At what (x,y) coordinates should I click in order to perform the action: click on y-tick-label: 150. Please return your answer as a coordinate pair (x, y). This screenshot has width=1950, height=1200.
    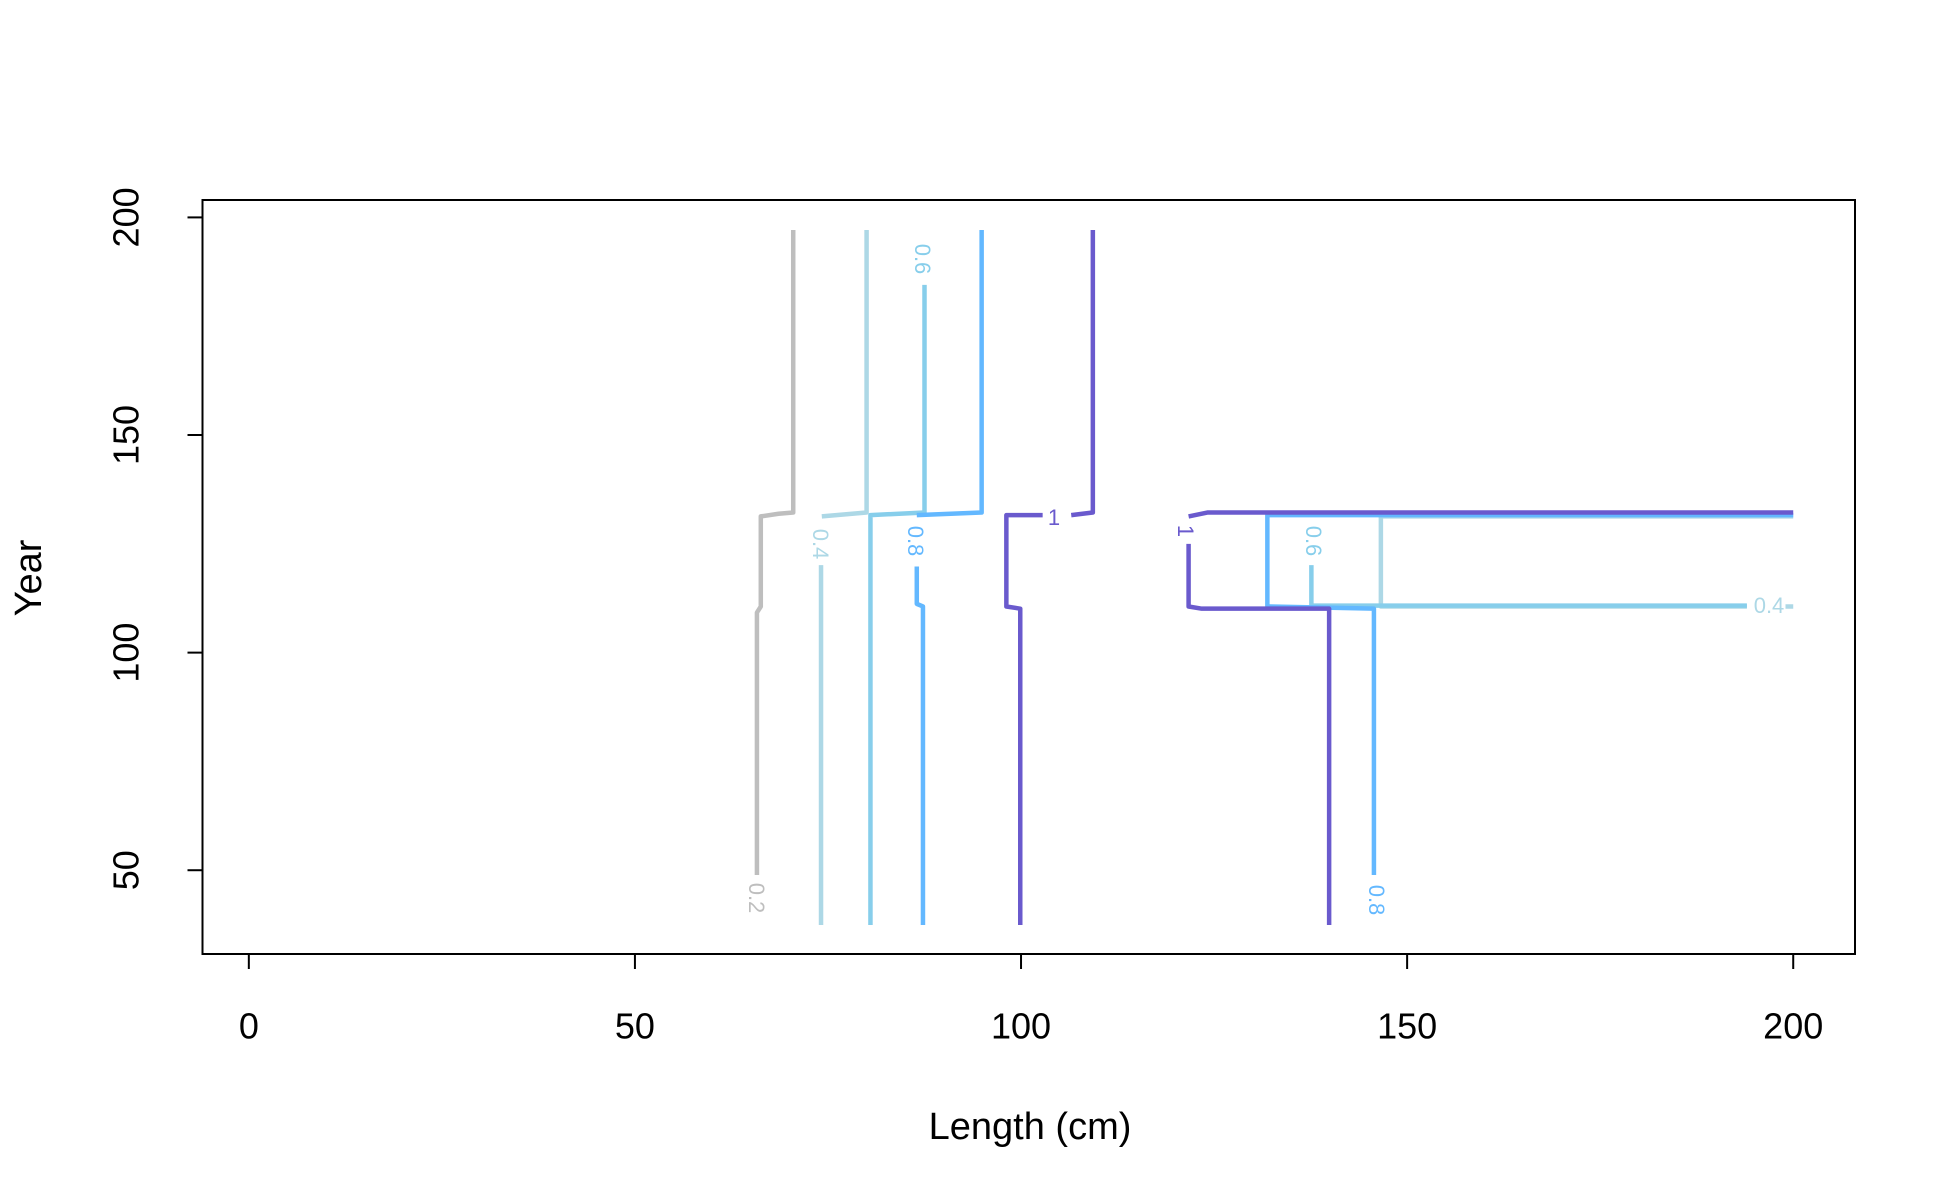
    Looking at the image, I should click on (126, 435).